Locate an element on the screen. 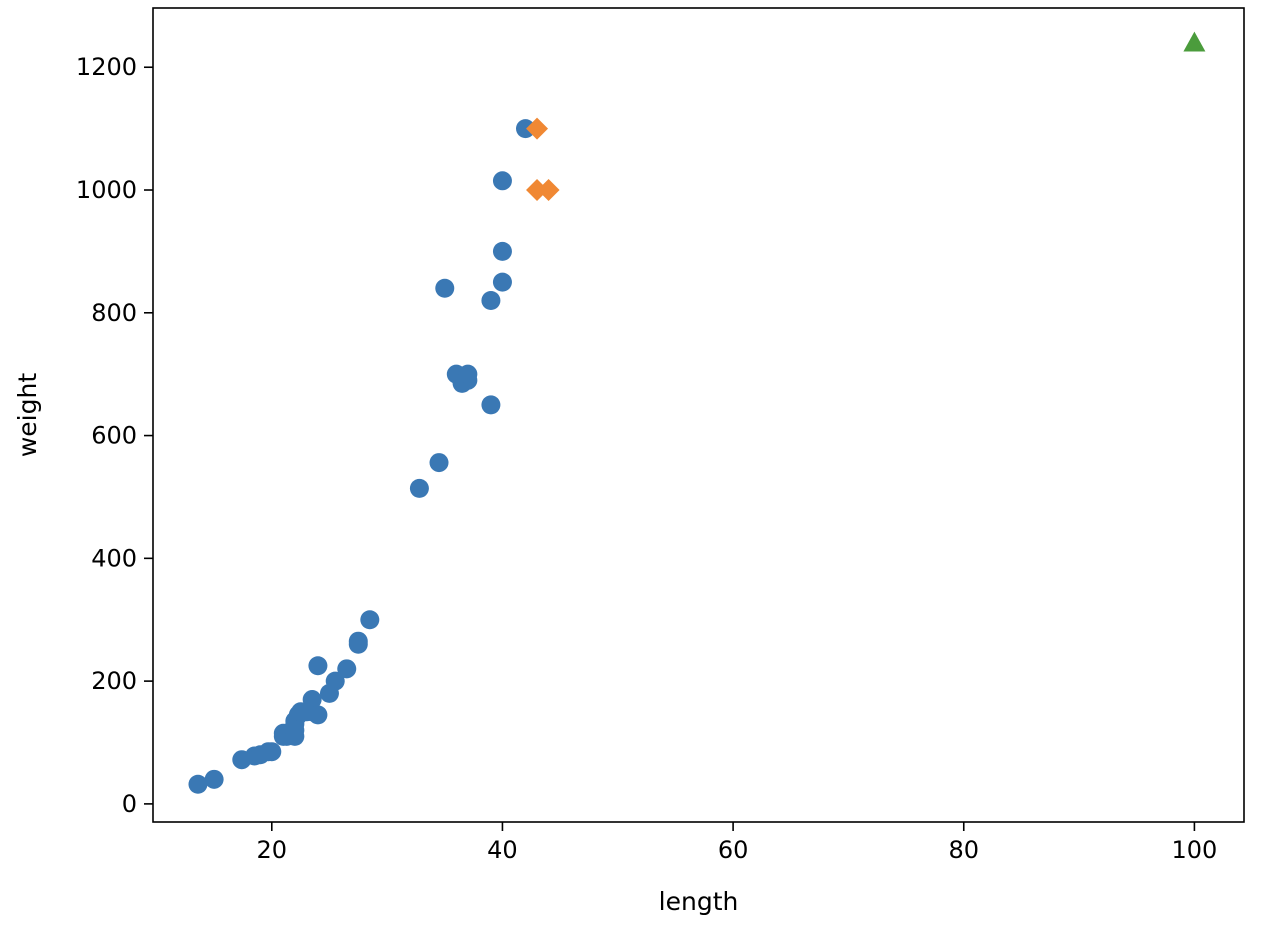 This screenshot has height=932, width=1264. y-tick-label: 0 is located at coordinates (129, 804).